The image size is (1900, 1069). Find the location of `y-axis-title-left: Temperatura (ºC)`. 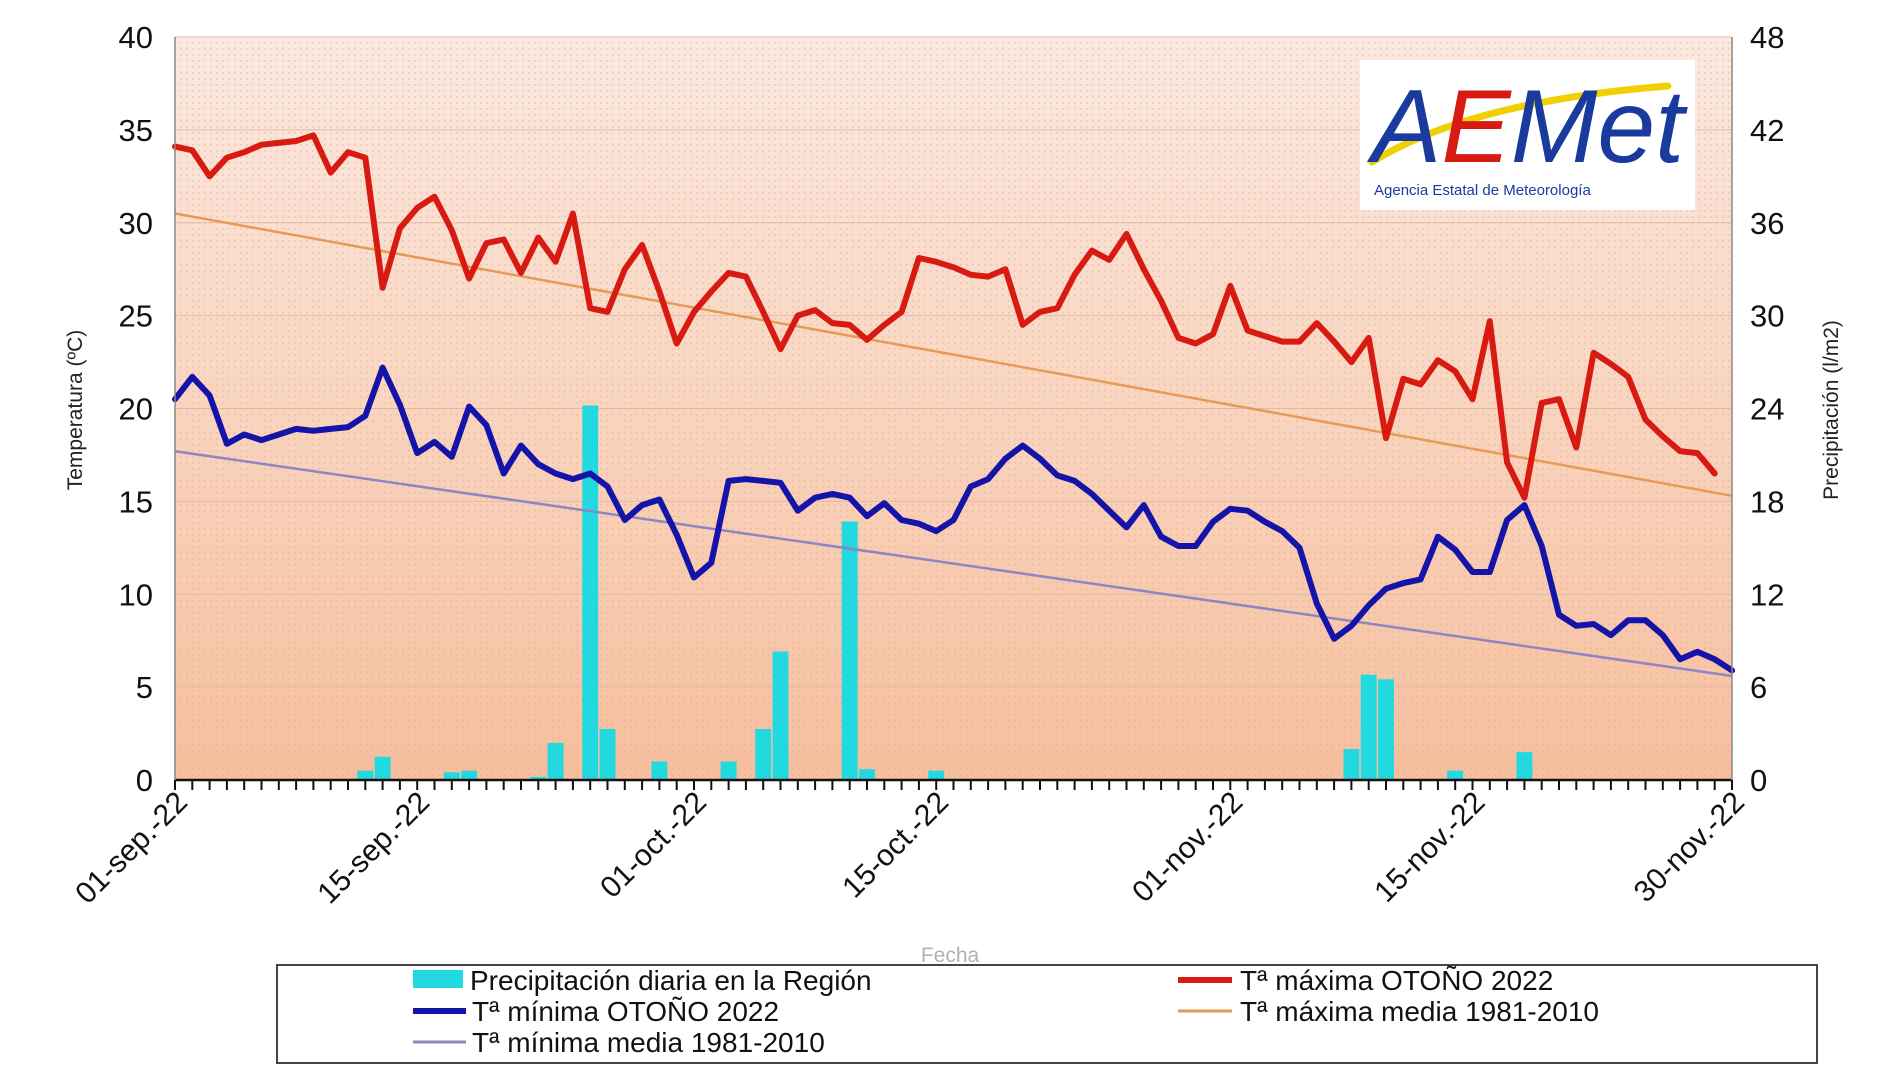

y-axis-title-left: Temperatura (ºC) is located at coordinates (75, 410).